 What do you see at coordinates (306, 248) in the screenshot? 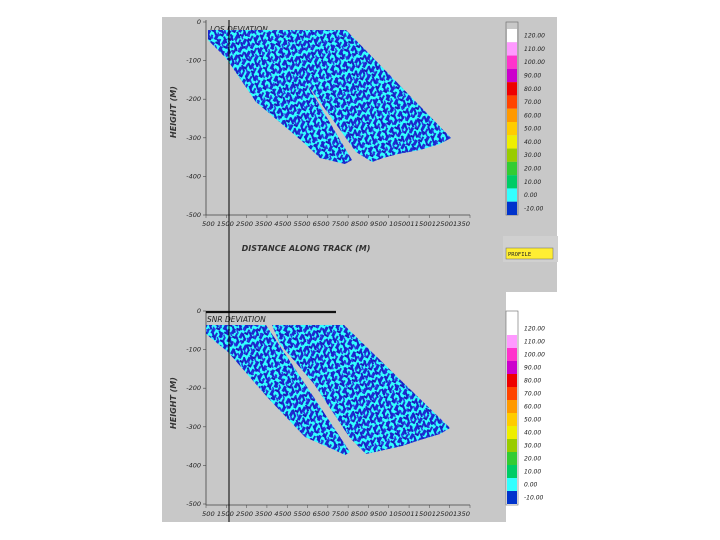
I see `x-axis-label: DISTANCE ALONG TRACK (M)` at bounding box center [306, 248].